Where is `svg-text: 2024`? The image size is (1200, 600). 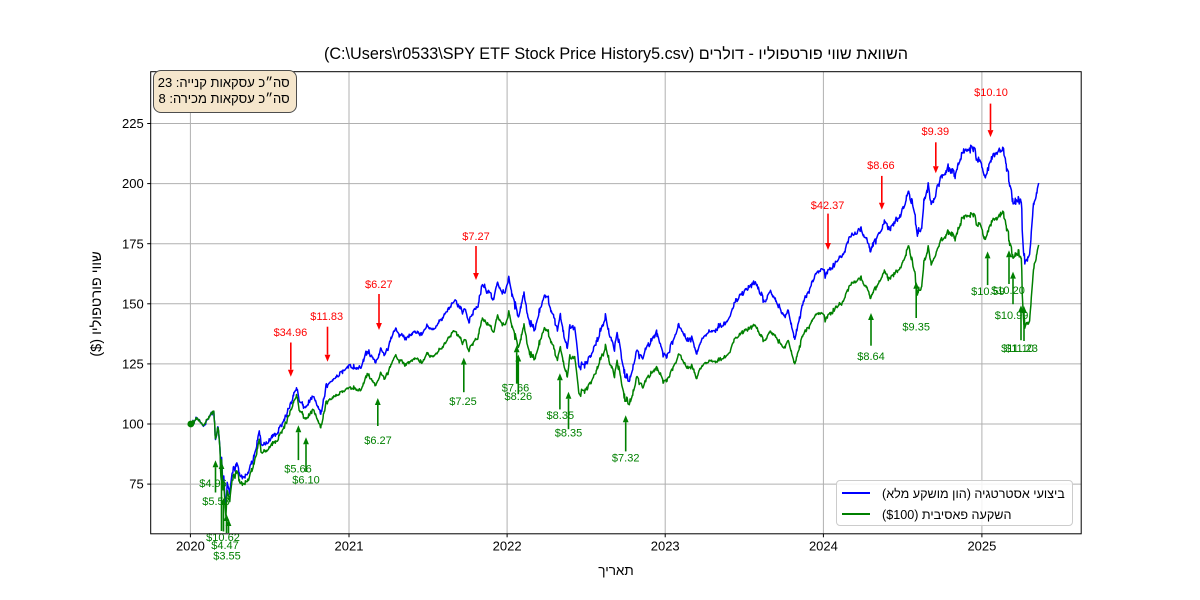
svg-text: 2024 is located at coordinates (823, 545).